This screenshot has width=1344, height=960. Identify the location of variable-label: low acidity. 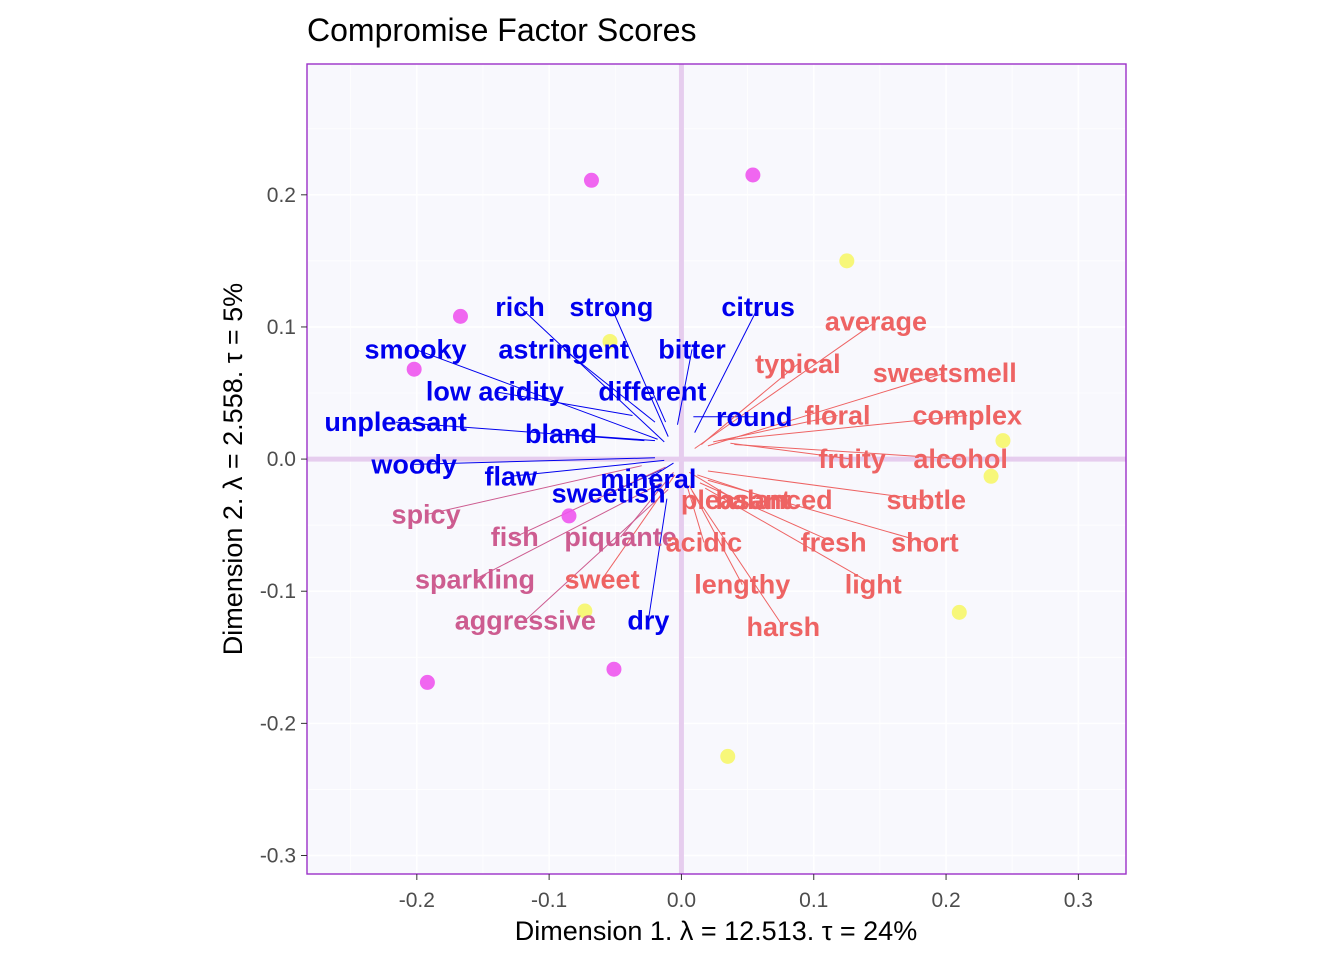
(495, 392).